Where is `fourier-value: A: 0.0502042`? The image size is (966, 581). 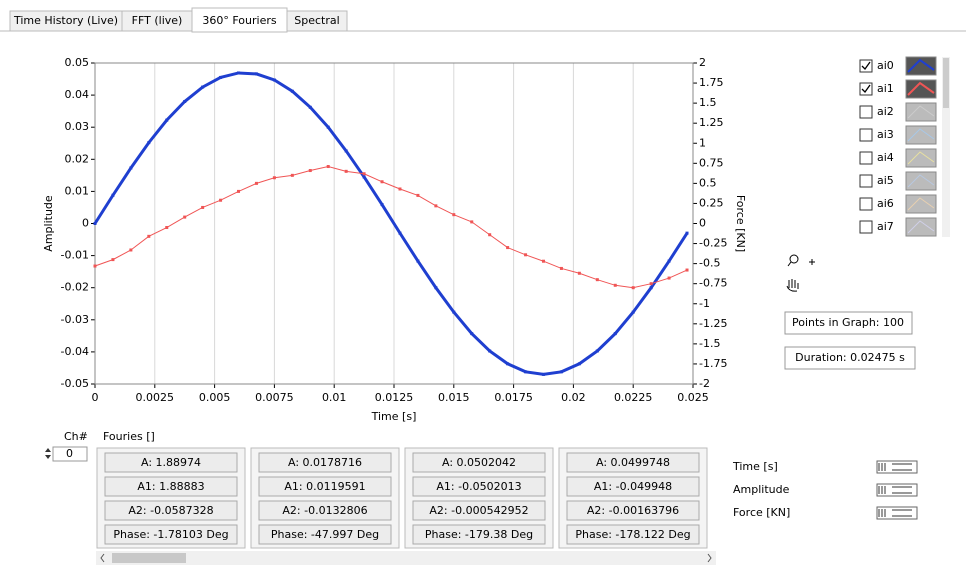 fourier-value: A: 0.0502042 is located at coordinates (479, 462).